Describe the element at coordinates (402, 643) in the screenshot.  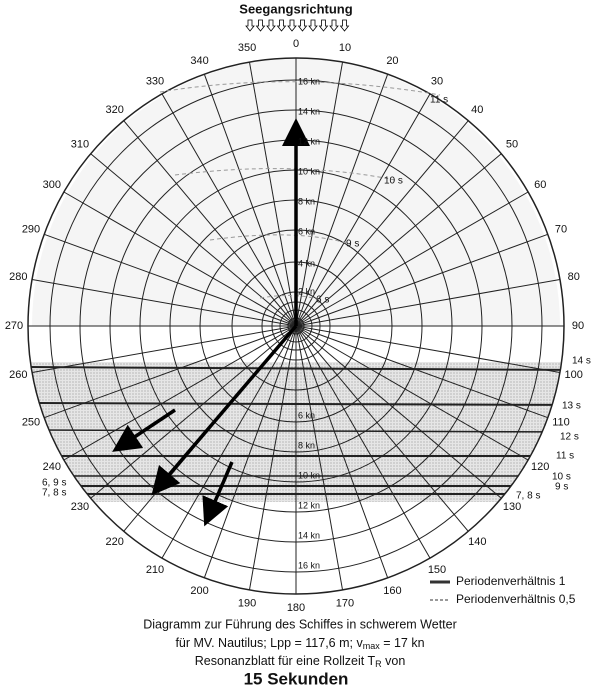
I see `caption-part: = 17 kn` at that location.